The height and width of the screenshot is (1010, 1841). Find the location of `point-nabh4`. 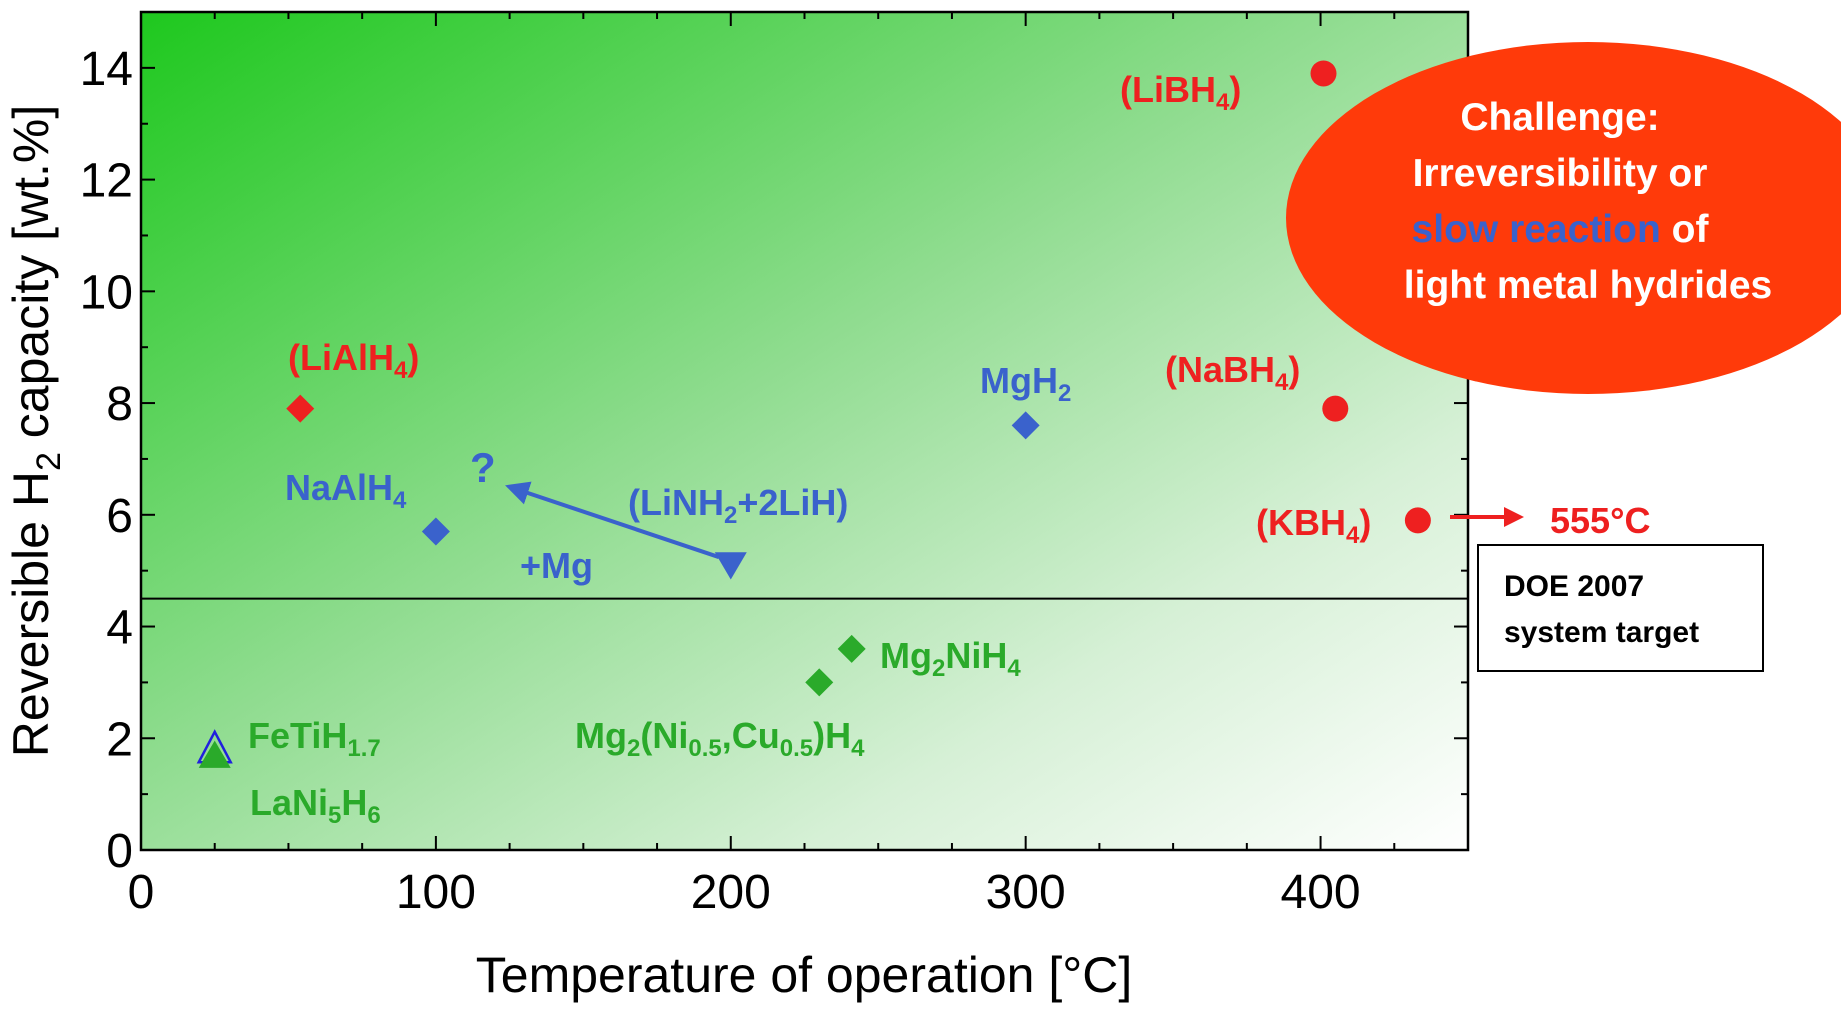

point-nabh4 is located at coordinates (1335, 408).